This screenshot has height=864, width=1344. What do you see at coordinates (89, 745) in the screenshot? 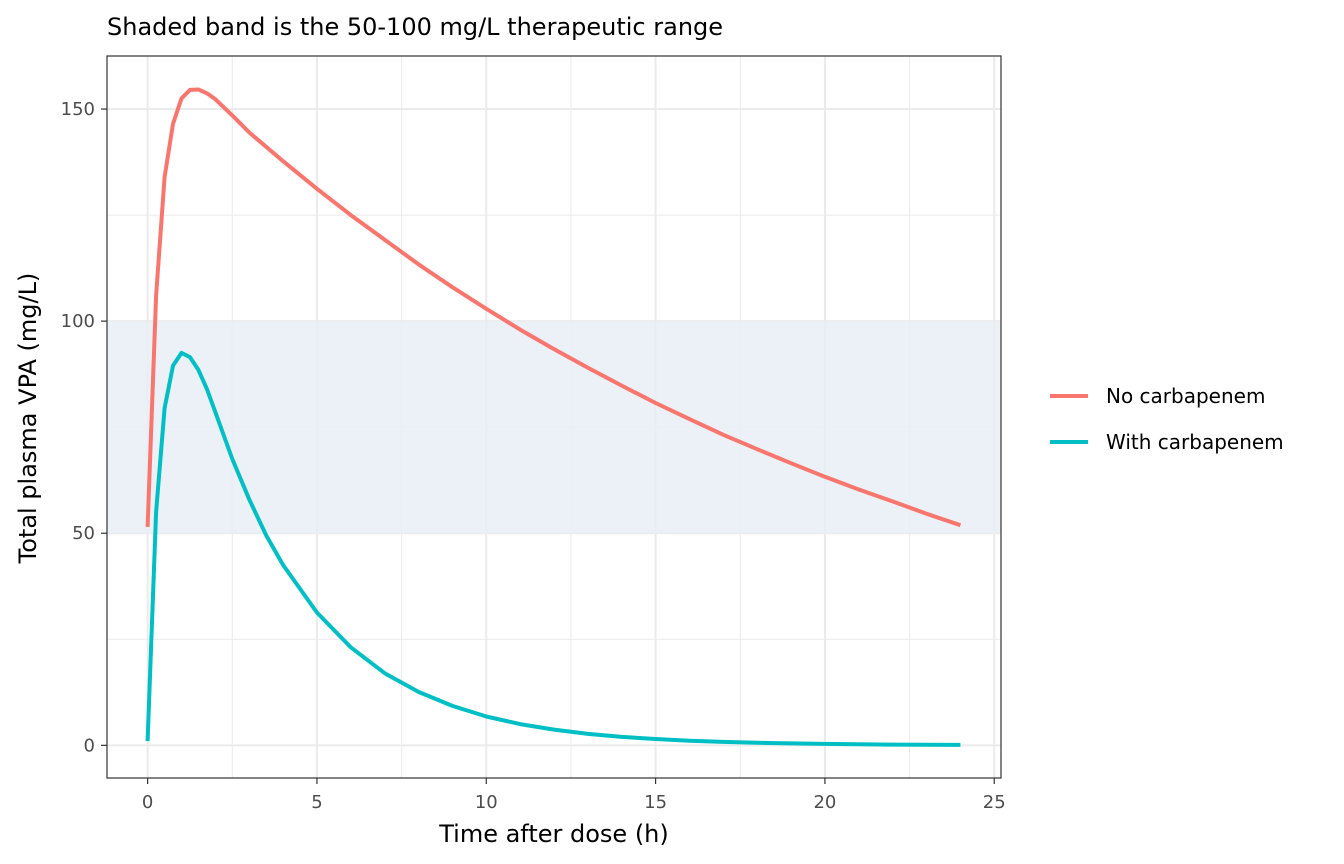
I see `y-tick-label: 0` at bounding box center [89, 745].